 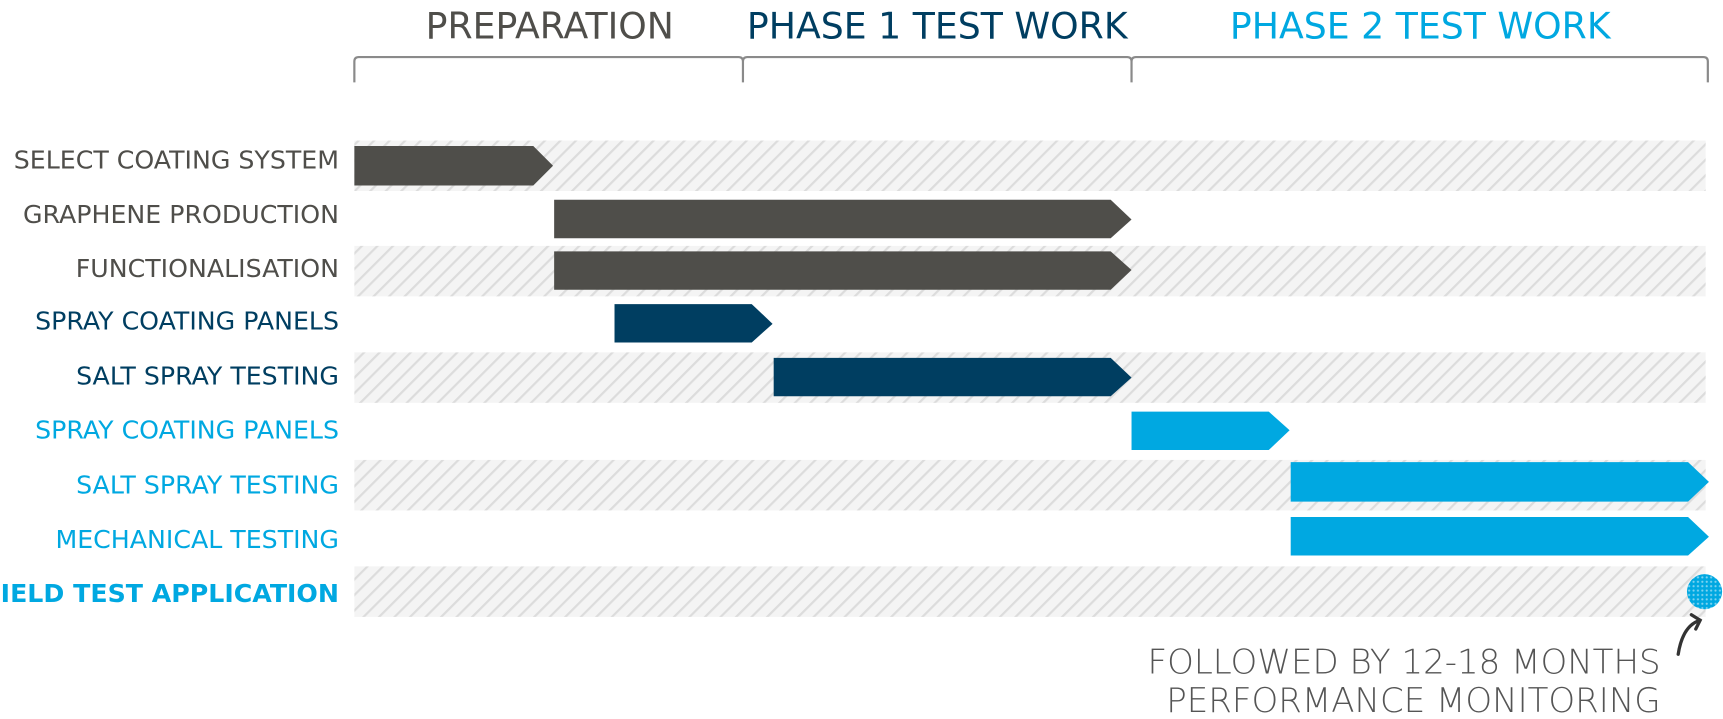 I want to click on task-label: SELECT COATING SYSTEM, so click(x=176, y=159).